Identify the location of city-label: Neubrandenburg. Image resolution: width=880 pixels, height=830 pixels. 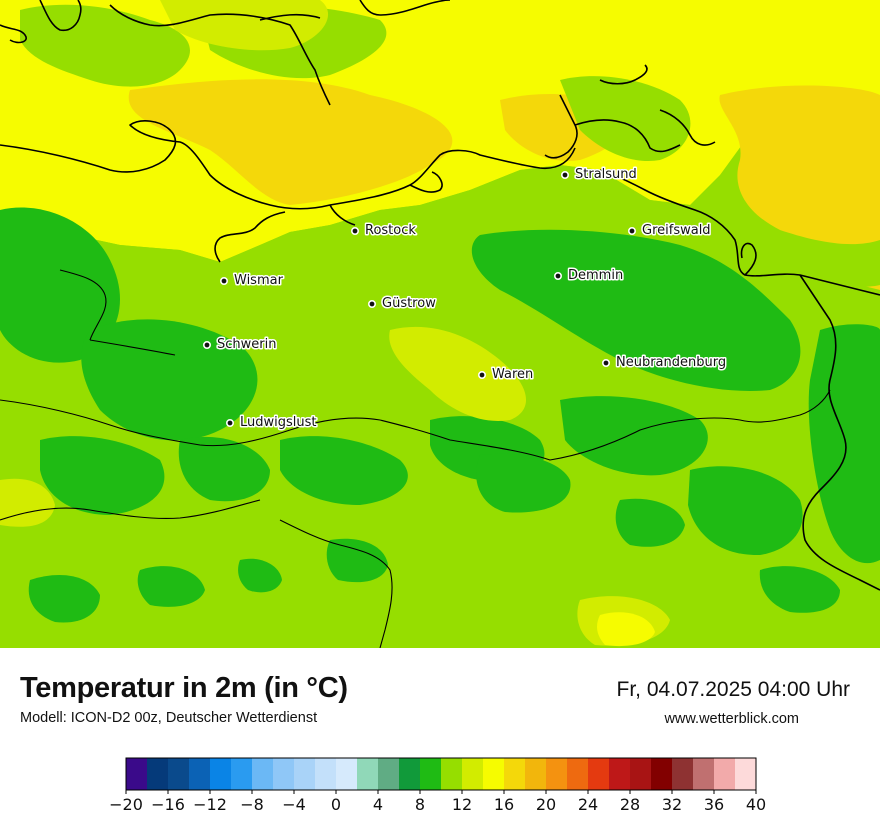
(671, 362).